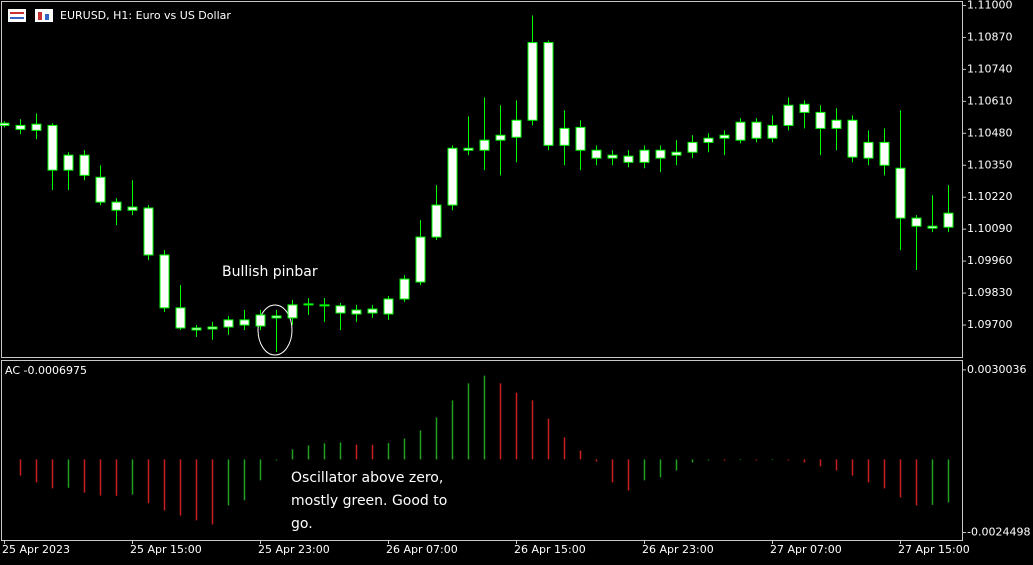  What do you see at coordinates (990, 164) in the screenshot?
I see `y-tick-label: 1.10350` at bounding box center [990, 164].